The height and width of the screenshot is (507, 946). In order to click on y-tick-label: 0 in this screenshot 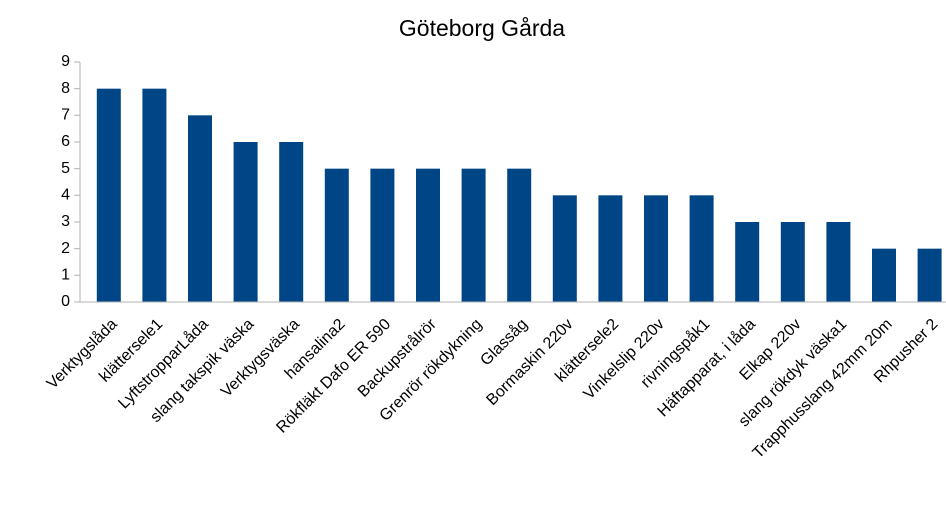, I will do `click(65, 301)`.